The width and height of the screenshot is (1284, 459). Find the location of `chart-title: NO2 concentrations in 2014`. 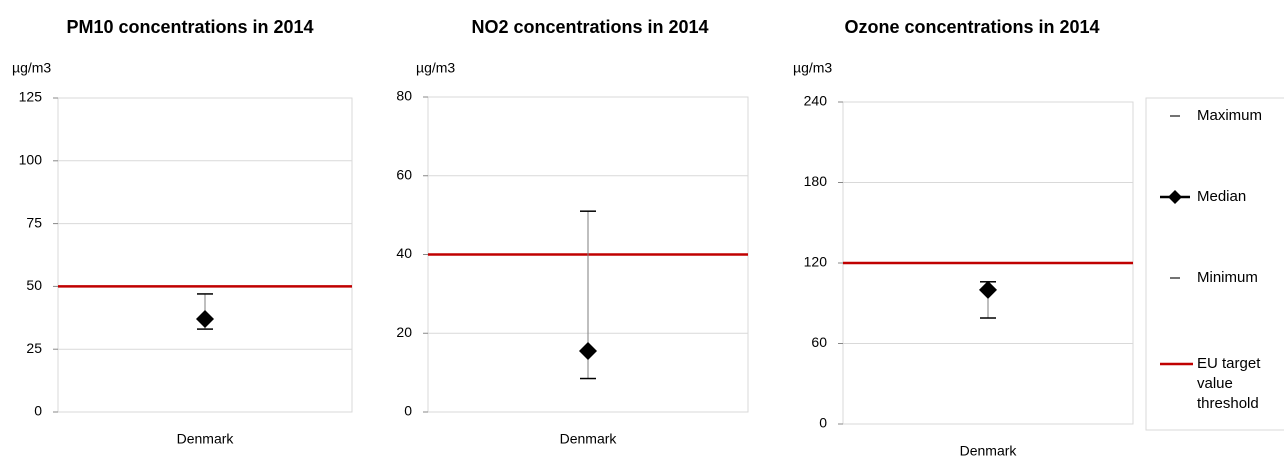

chart-title: NO2 concentrations in 2014 is located at coordinates (589, 27).